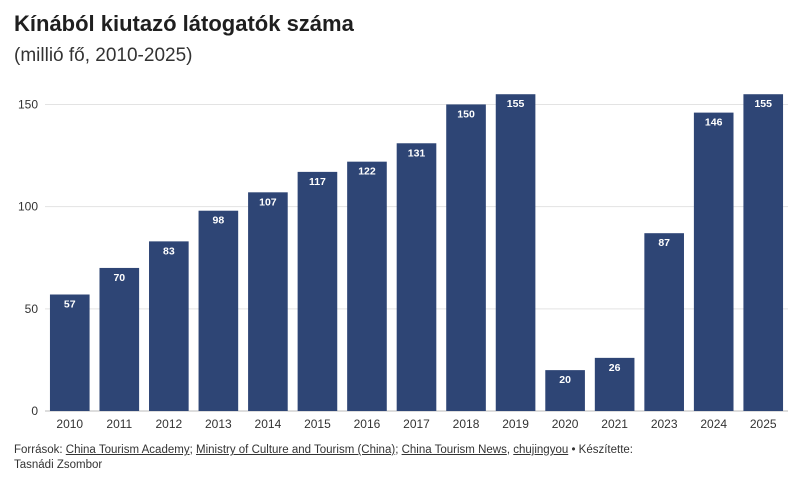 The image size is (800, 493). I want to click on y-tick-label: 100, so click(28, 207).